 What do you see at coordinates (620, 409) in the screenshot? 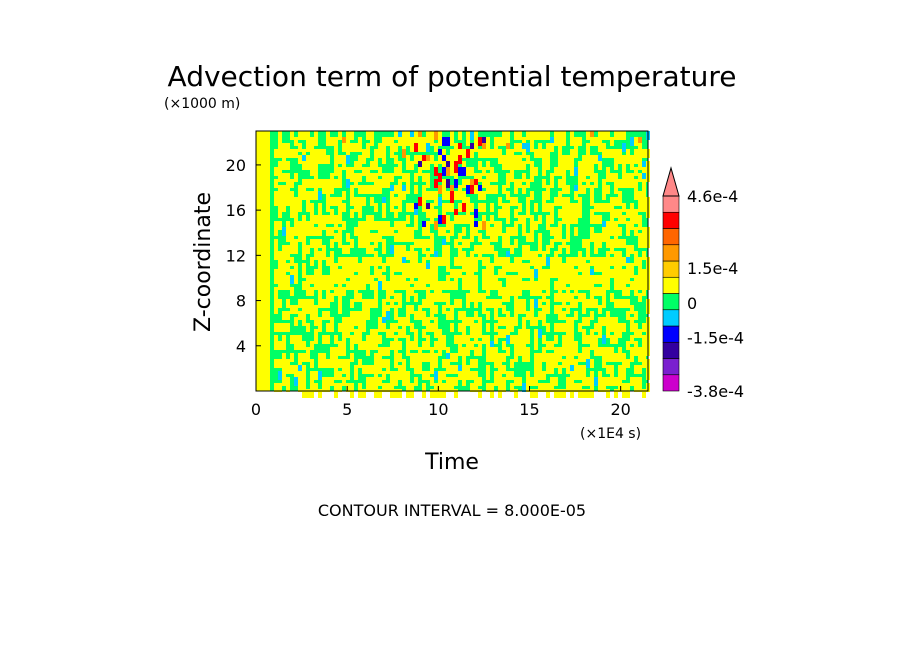
I see `x-tick-label: 20` at bounding box center [620, 409].